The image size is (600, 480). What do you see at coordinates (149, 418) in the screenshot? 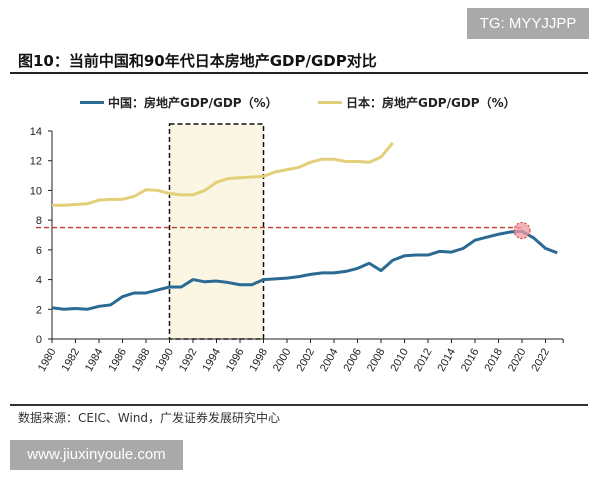
I see `source-note: 数据来源：CEIC、Wind，广发证券发展研究中心` at bounding box center [149, 418].